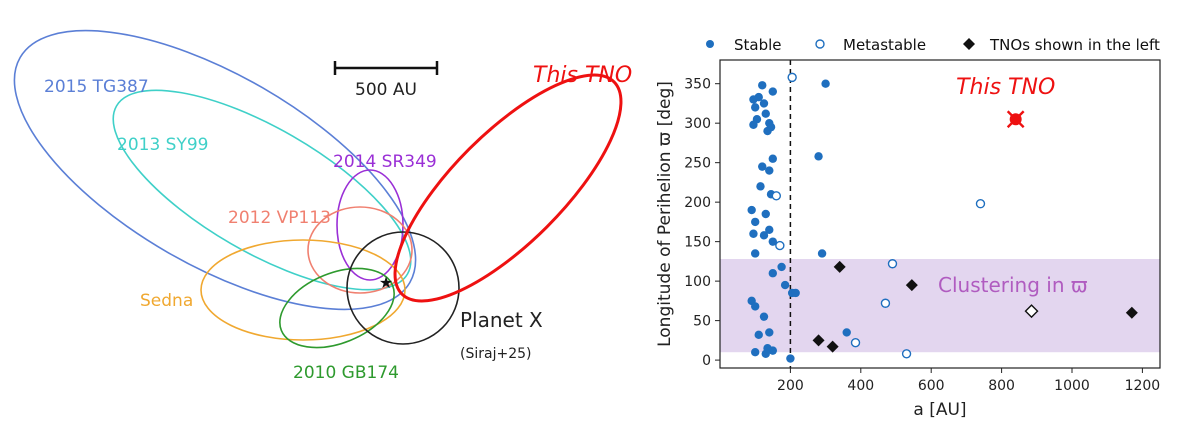 This screenshot has width=1200, height=430. I want to click on scale-bar-label: 500 AU, so click(386, 90).